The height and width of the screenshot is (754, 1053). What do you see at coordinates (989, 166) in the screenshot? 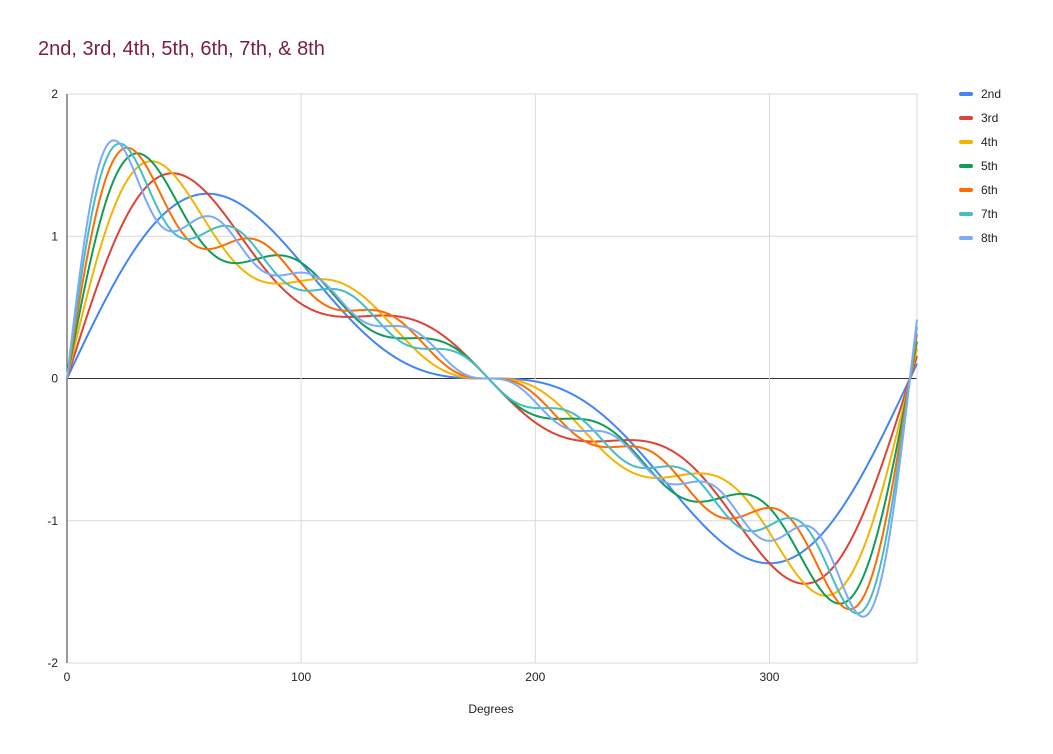
I see `legend-label: 5th` at bounding box center [989, 166].